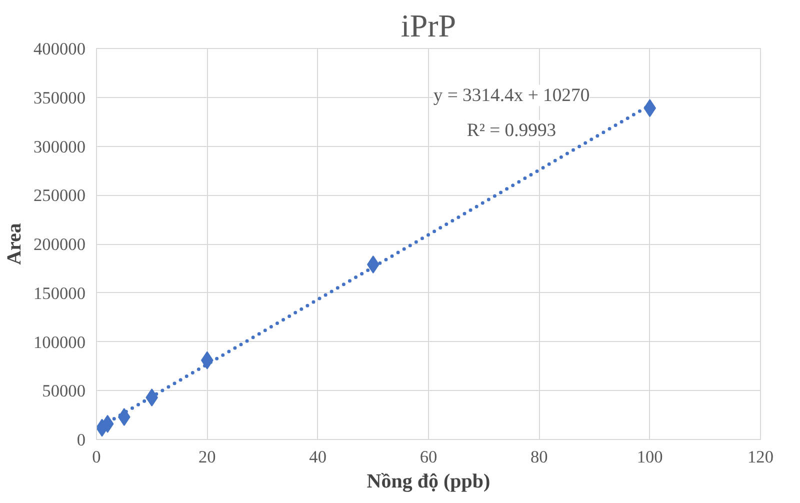  What do you see at coordinates (429, 457) in the screenshot?
I see `x-tick-label: 60` at bounding box center [429, 457].